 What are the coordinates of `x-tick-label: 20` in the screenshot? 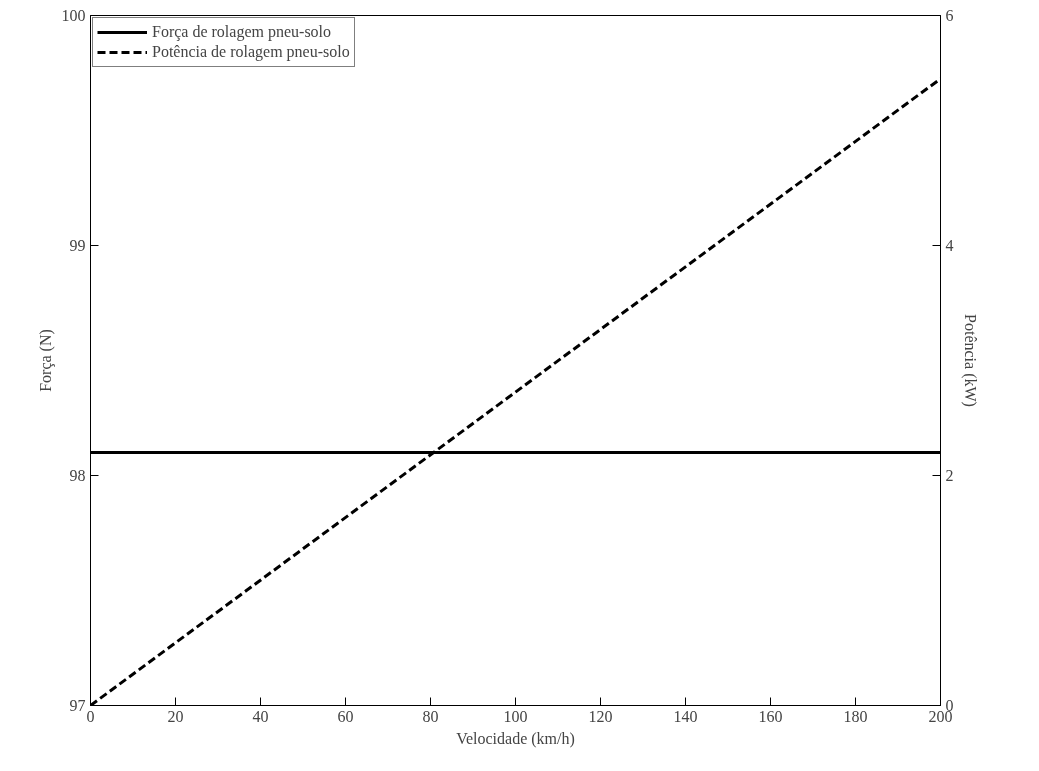 It's located at (175, 716).